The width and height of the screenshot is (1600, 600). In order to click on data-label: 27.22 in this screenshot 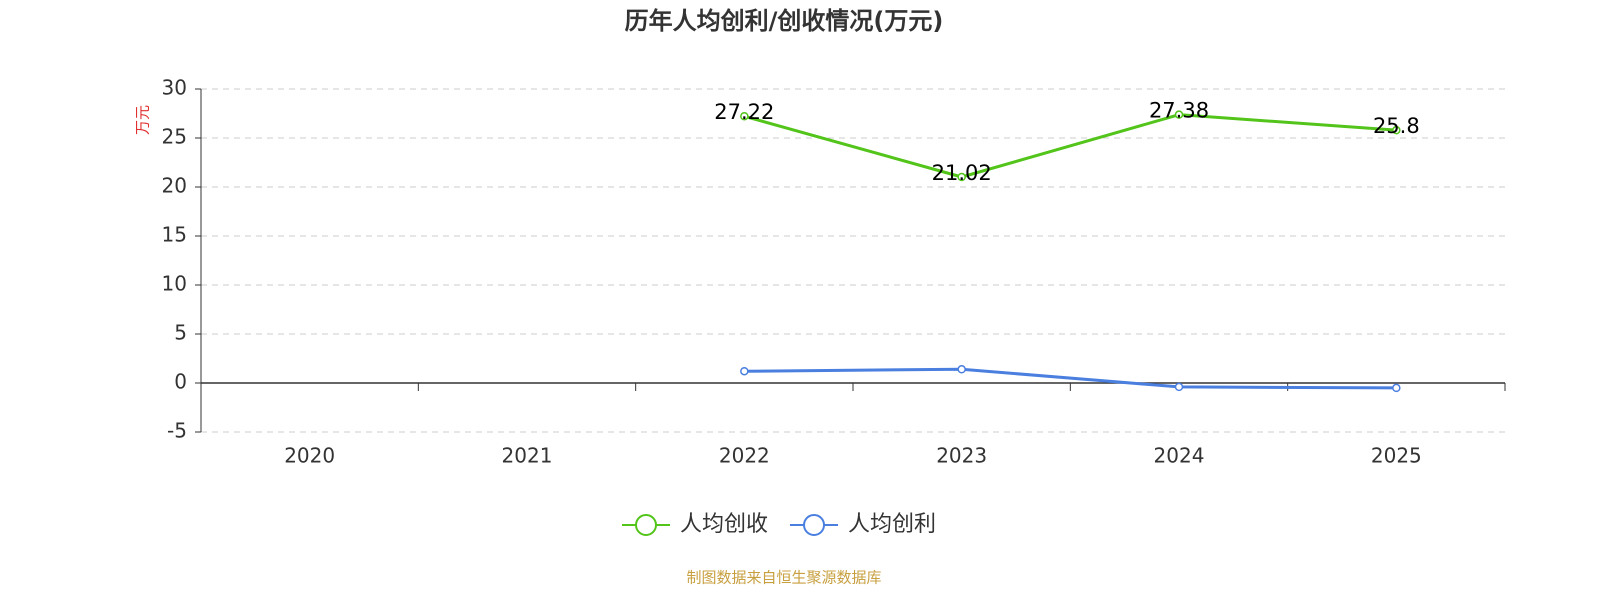, I will do `click(744, 112)`.